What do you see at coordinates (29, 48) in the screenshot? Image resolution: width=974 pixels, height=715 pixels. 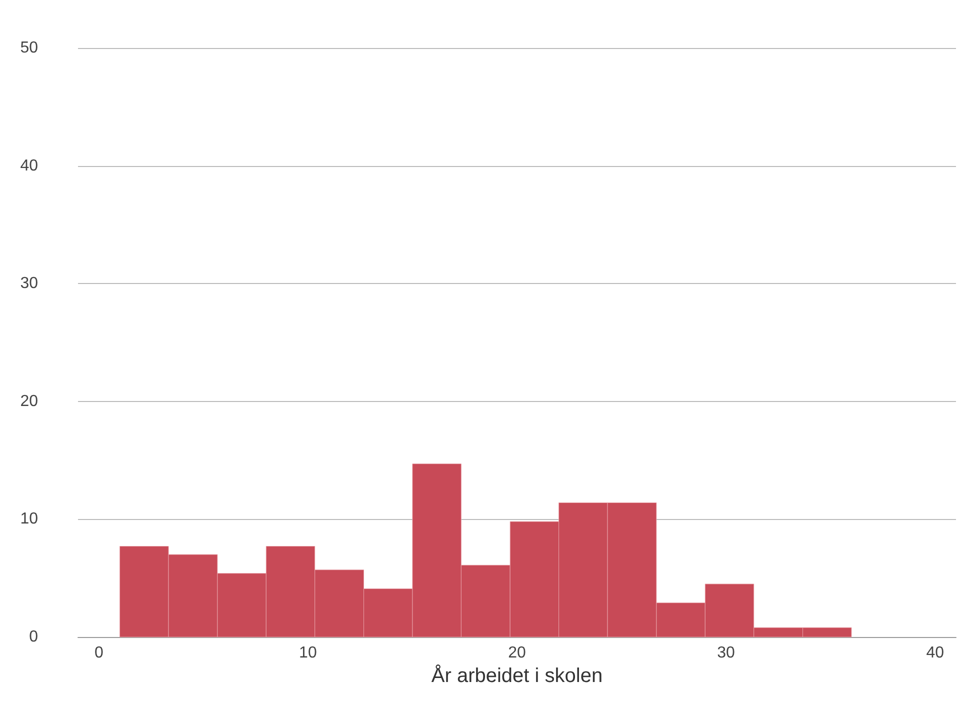 I see `y-tick-label: 50` at bounding box center [29, 48].